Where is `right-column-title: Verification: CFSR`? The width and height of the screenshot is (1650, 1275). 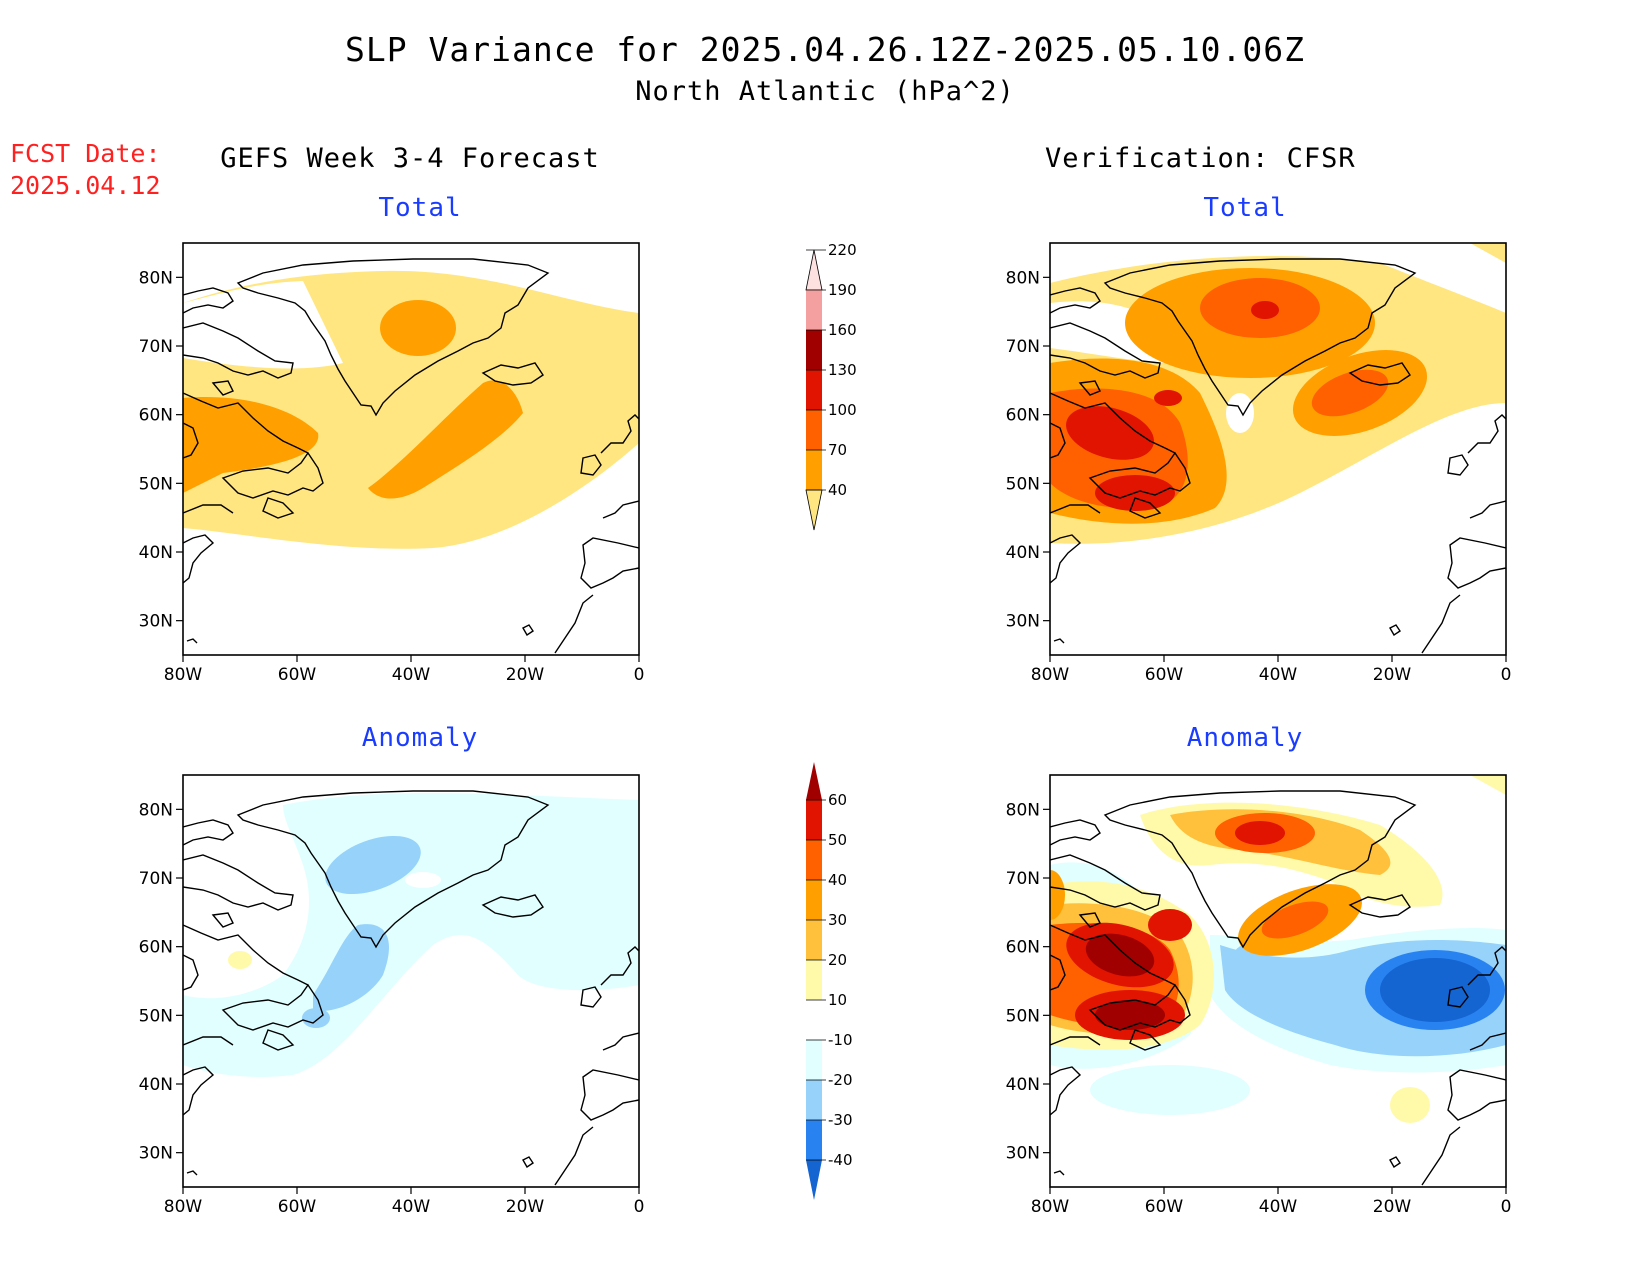 right-column-title: Verification: CFSR is located at coordinates (1200, 158).